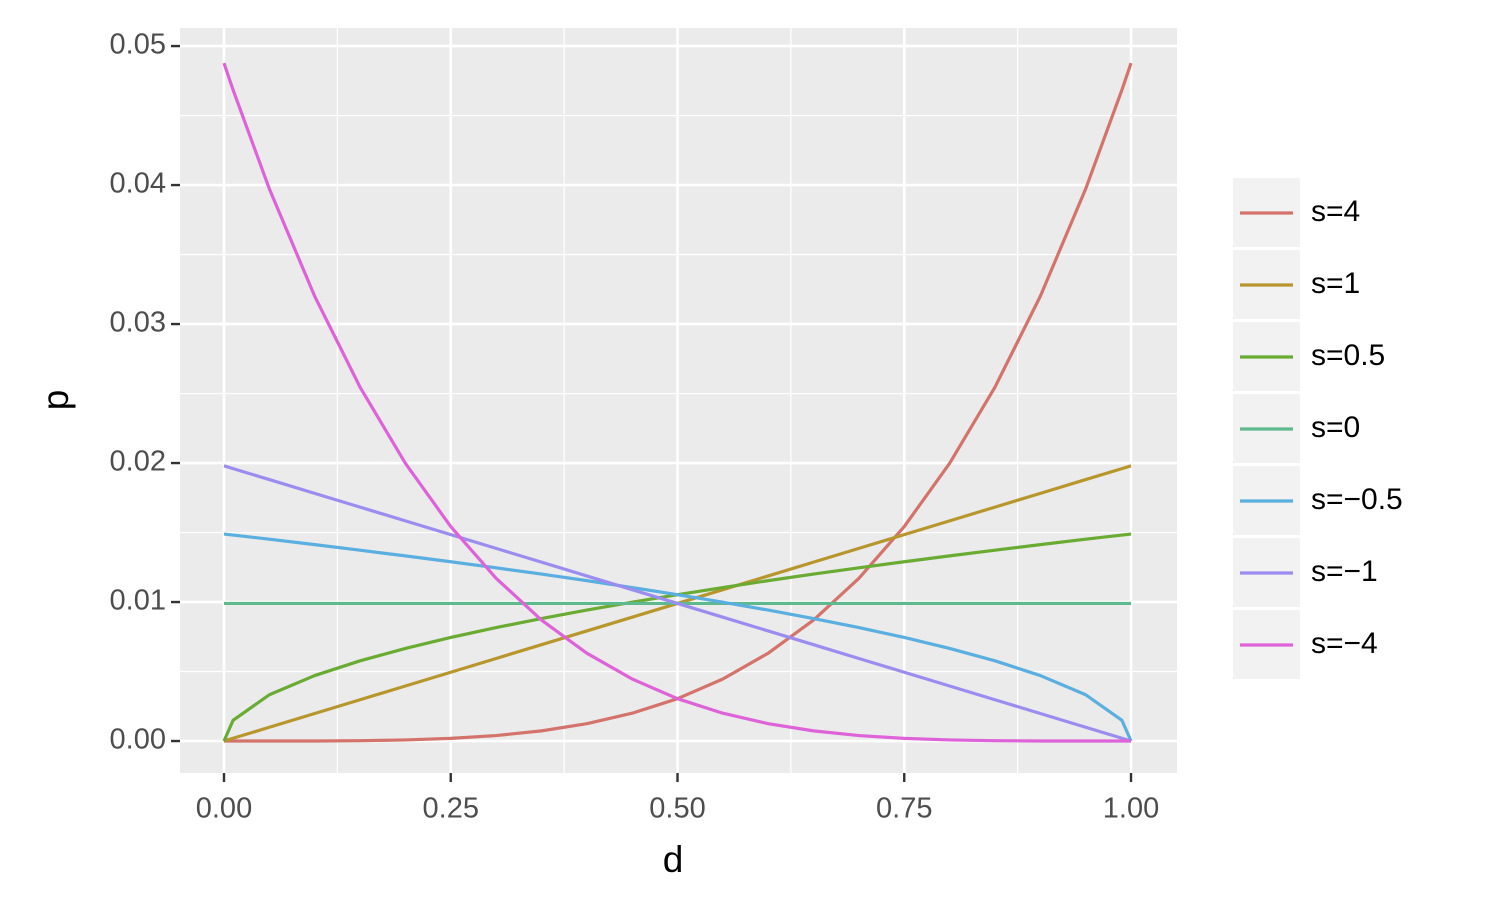 The image size is (1508, 908). What do you see at coordinates (678, 637) in the screenshot?
I see `series-line` at bounding box center [678, 637].